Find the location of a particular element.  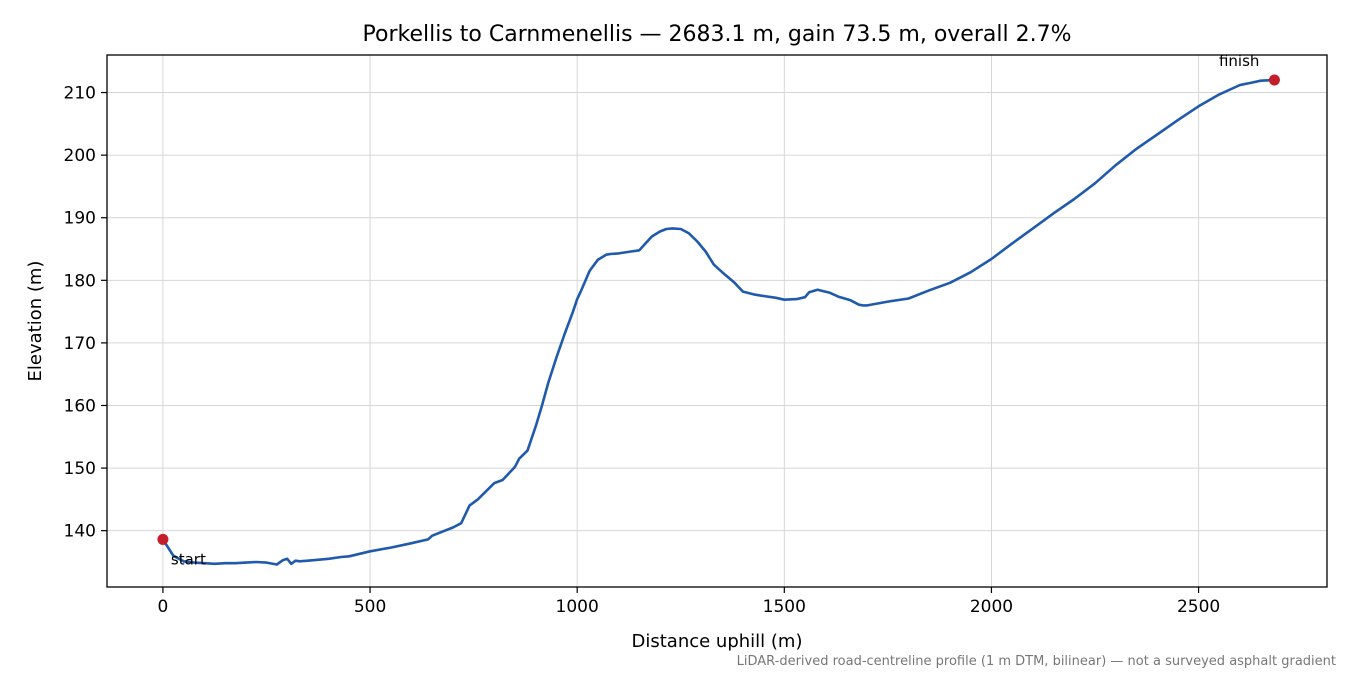

x-tick-label: 2000 is located at coordinates (991, 607).